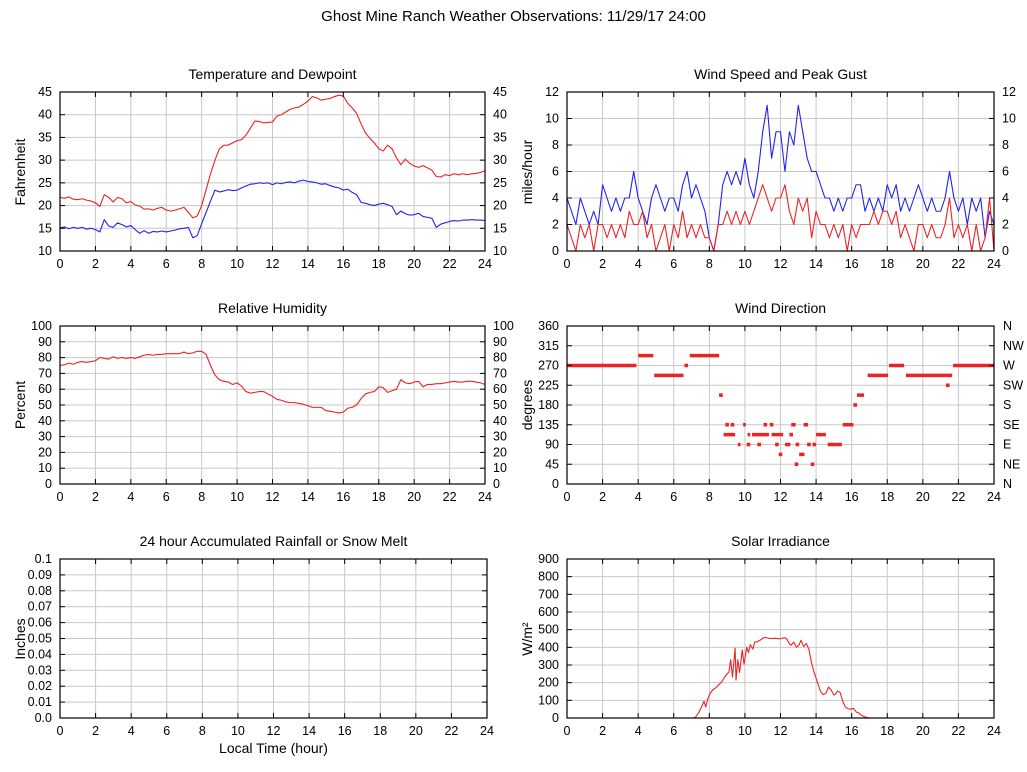 Image resolution: width=1027 pixels, height=772 pixels. Describe the element at coordinates (45, 92) in the screenshot. I see `y-tick-label: 45` at that location.